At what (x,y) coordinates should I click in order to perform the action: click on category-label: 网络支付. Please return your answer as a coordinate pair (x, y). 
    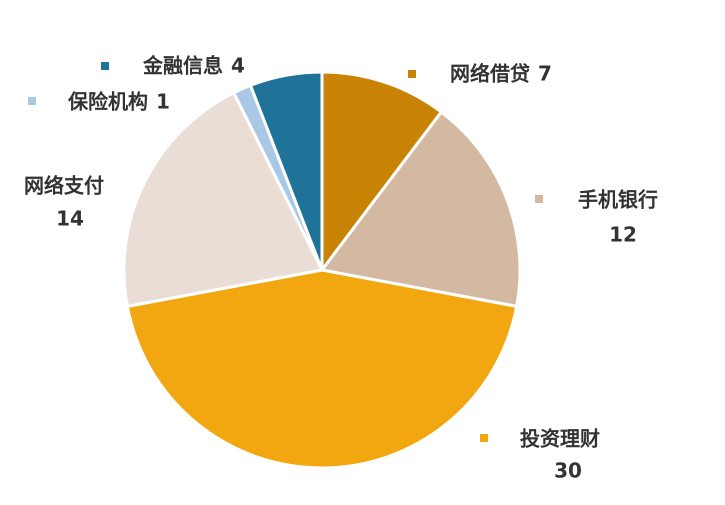
    Looking at the image, I should click on (64, 186).